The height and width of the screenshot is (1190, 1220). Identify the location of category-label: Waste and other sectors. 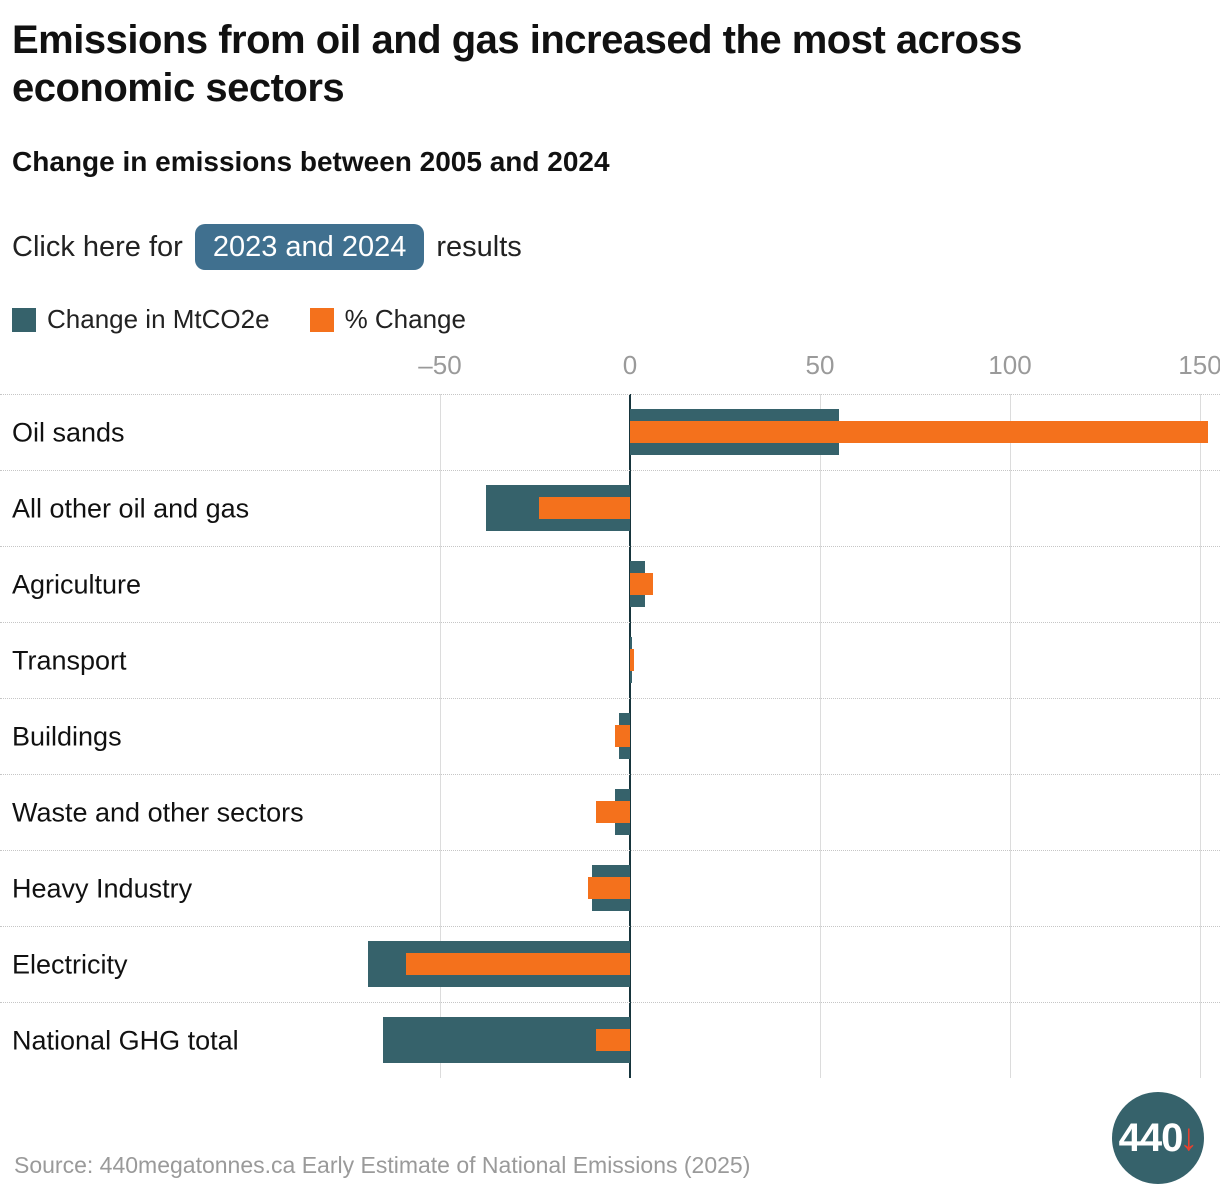
(158, 812).